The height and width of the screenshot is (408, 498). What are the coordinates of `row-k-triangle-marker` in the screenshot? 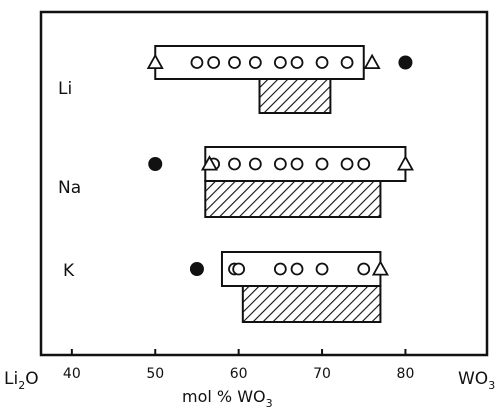 It's located at (380, 268).